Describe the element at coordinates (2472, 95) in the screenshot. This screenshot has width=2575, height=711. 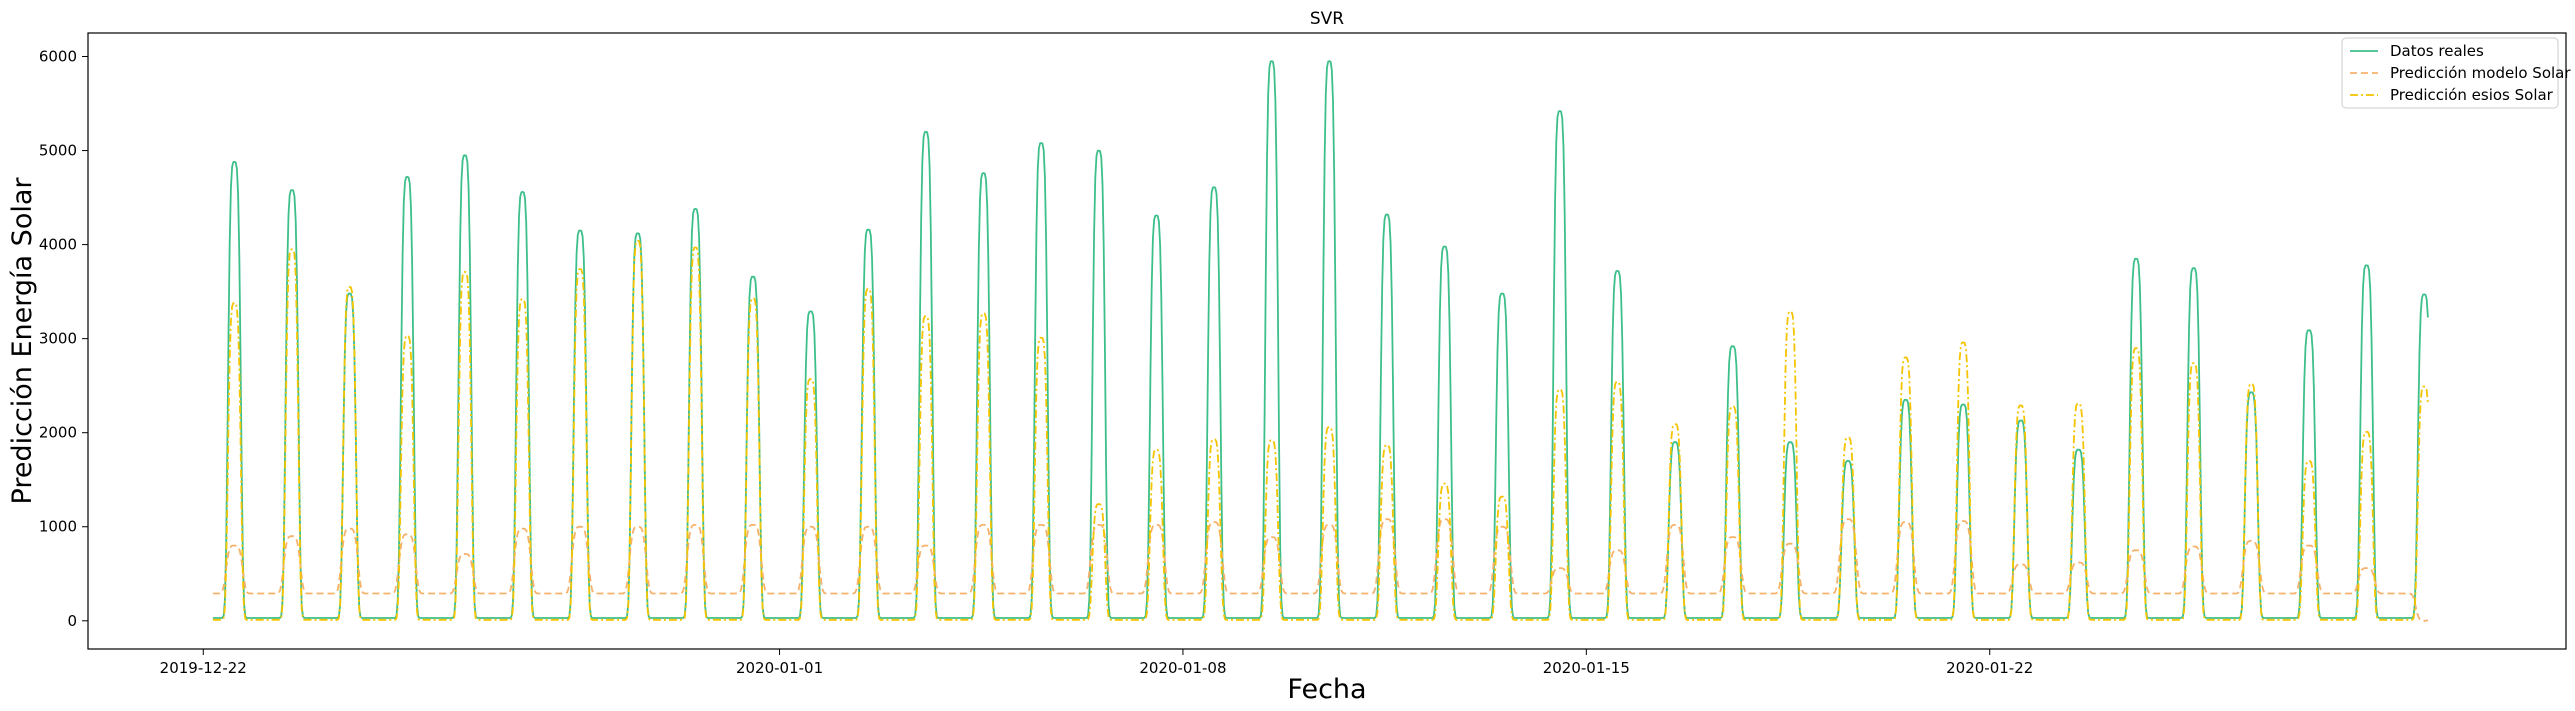
I see `legend-label-esios-solar: Predicción esios Solar` at that location.